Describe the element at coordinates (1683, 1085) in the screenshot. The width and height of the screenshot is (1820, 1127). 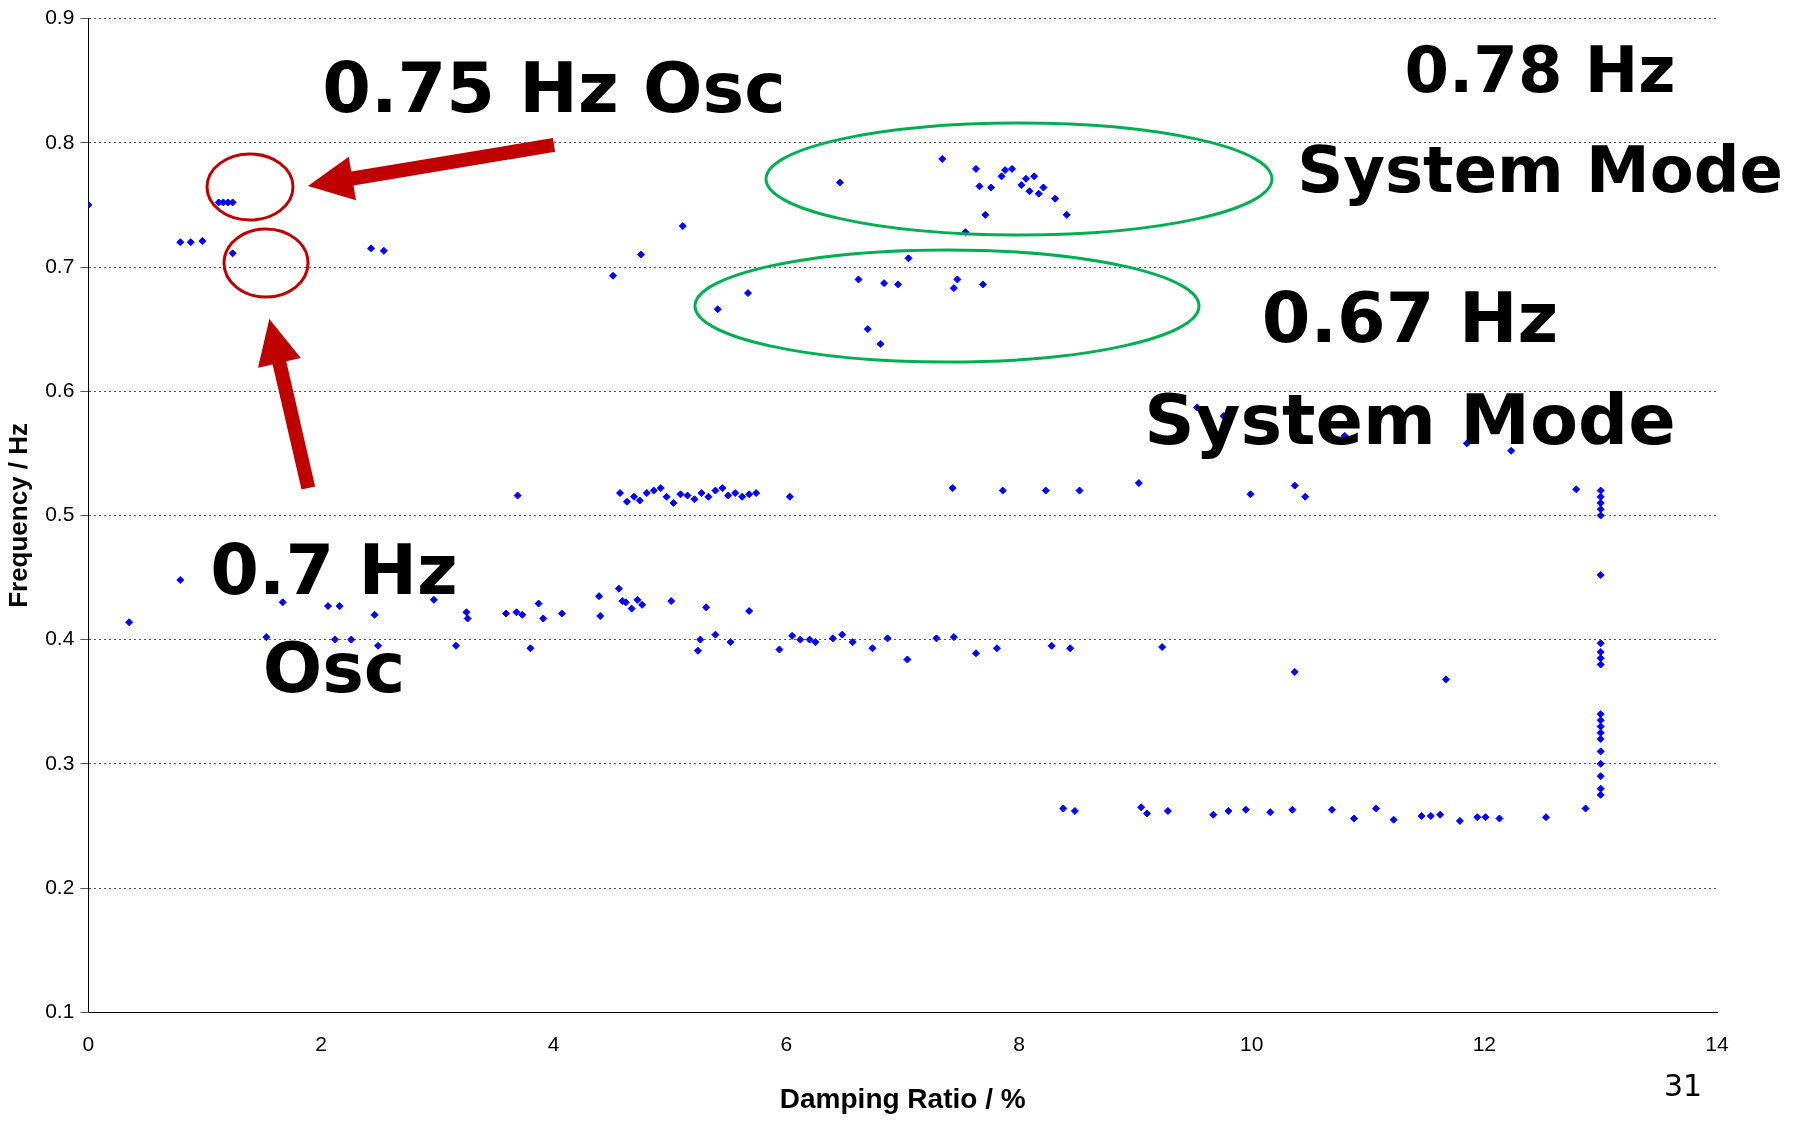
I see `text: 31` at that location.